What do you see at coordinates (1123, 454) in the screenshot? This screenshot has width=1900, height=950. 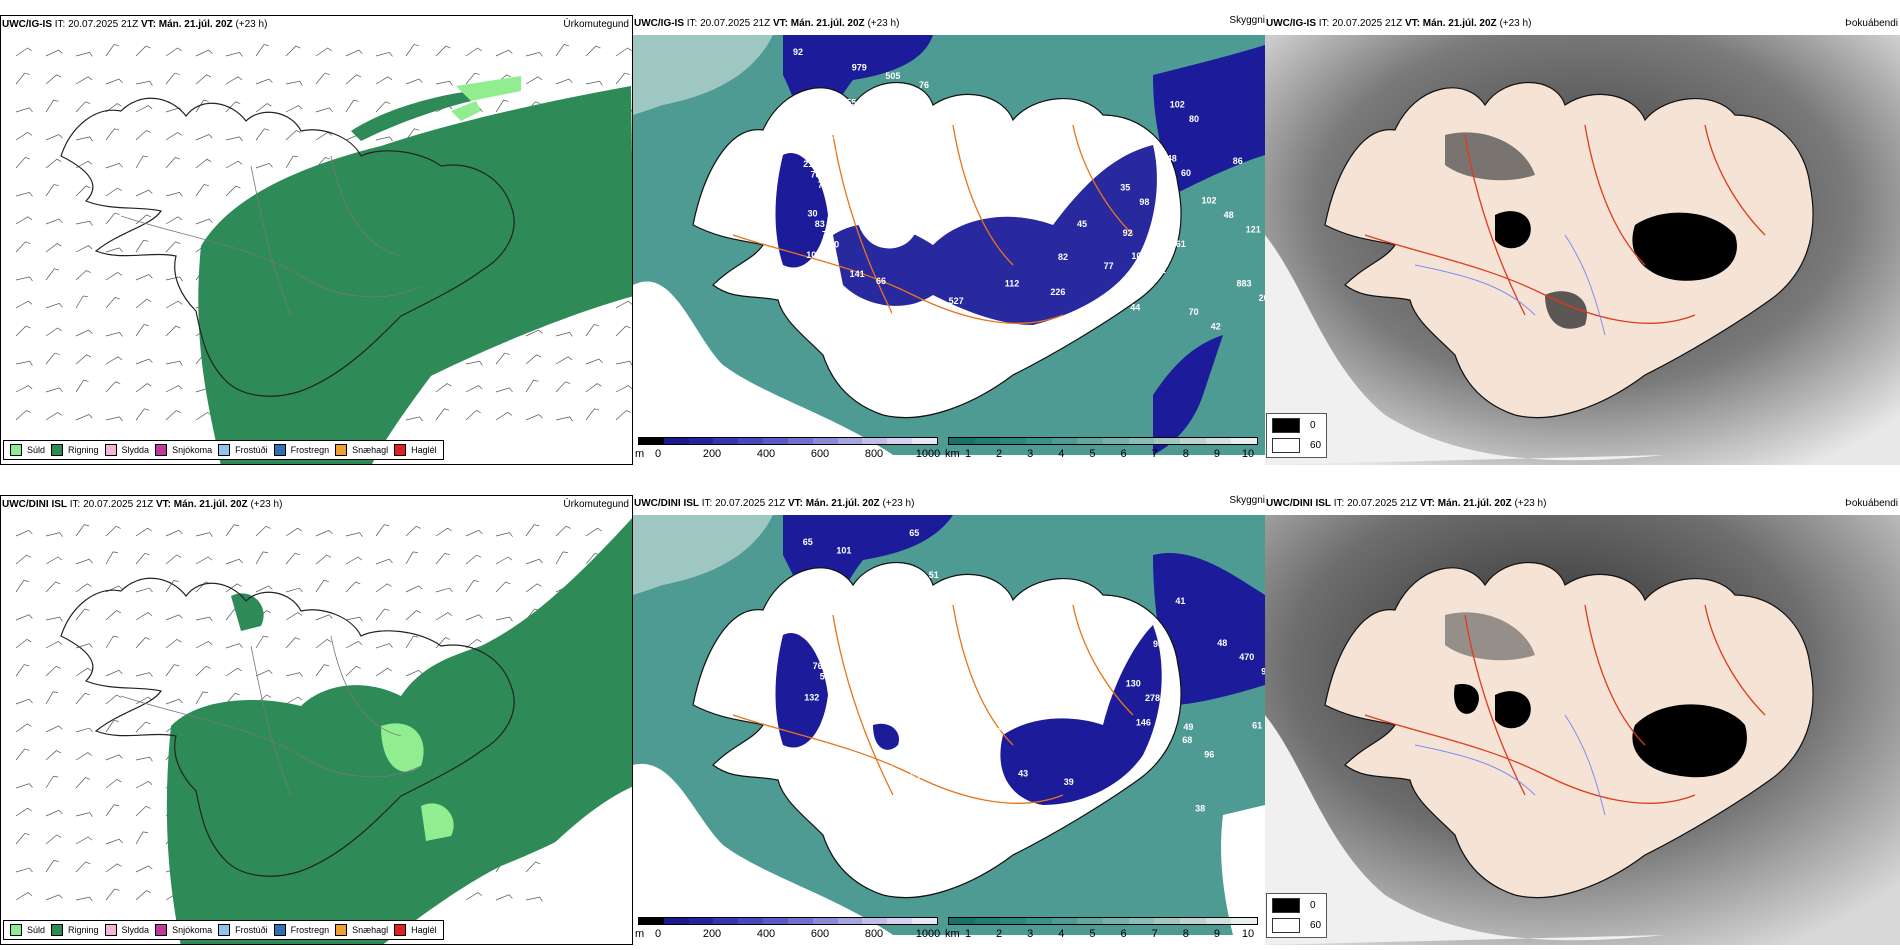 I see `colorbar-tick-label: 6` at bounding box center [1123, 454].